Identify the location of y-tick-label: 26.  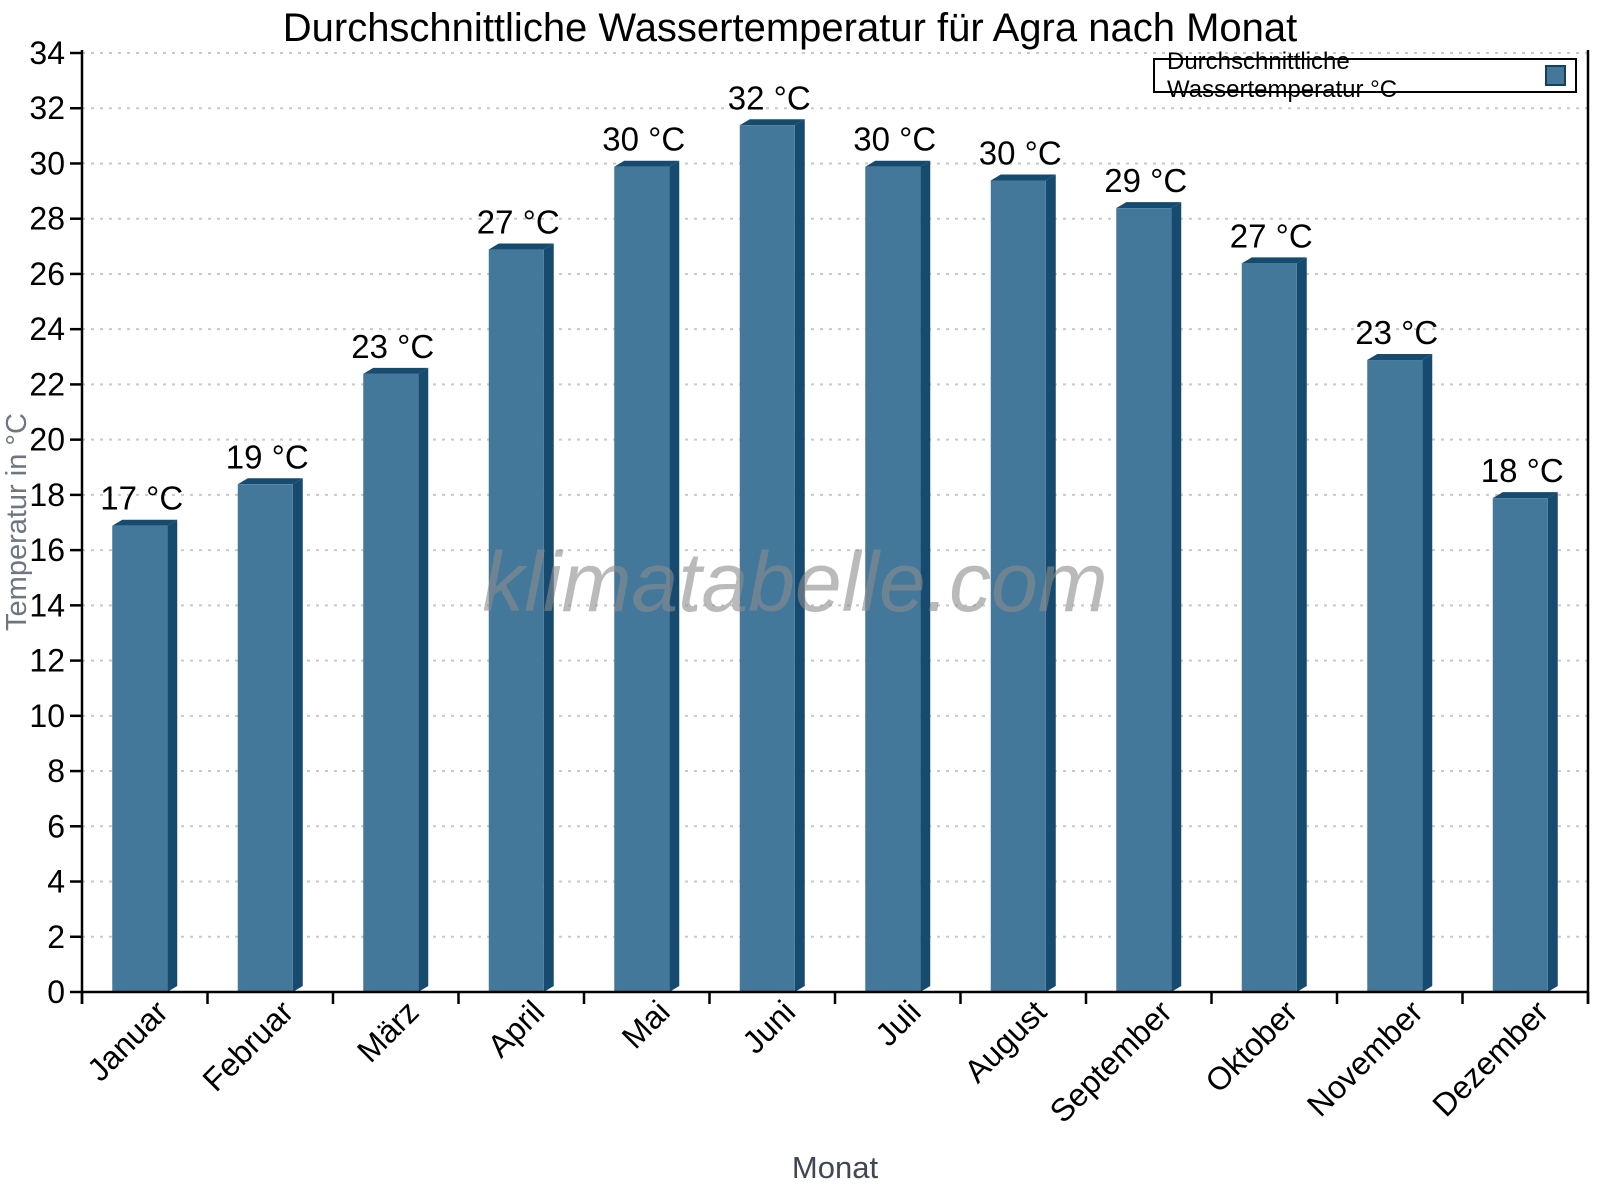
(47, 274).